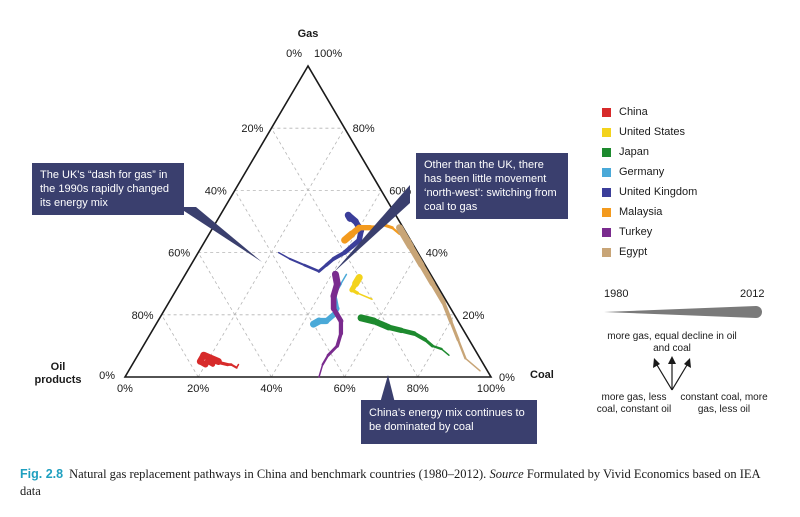 The height and width of the screenshot is (517, 800). What do you see at coordinates (642, 172) in the screenshot?
I see `legend-label: Germany` at bounding box center [642, 172].